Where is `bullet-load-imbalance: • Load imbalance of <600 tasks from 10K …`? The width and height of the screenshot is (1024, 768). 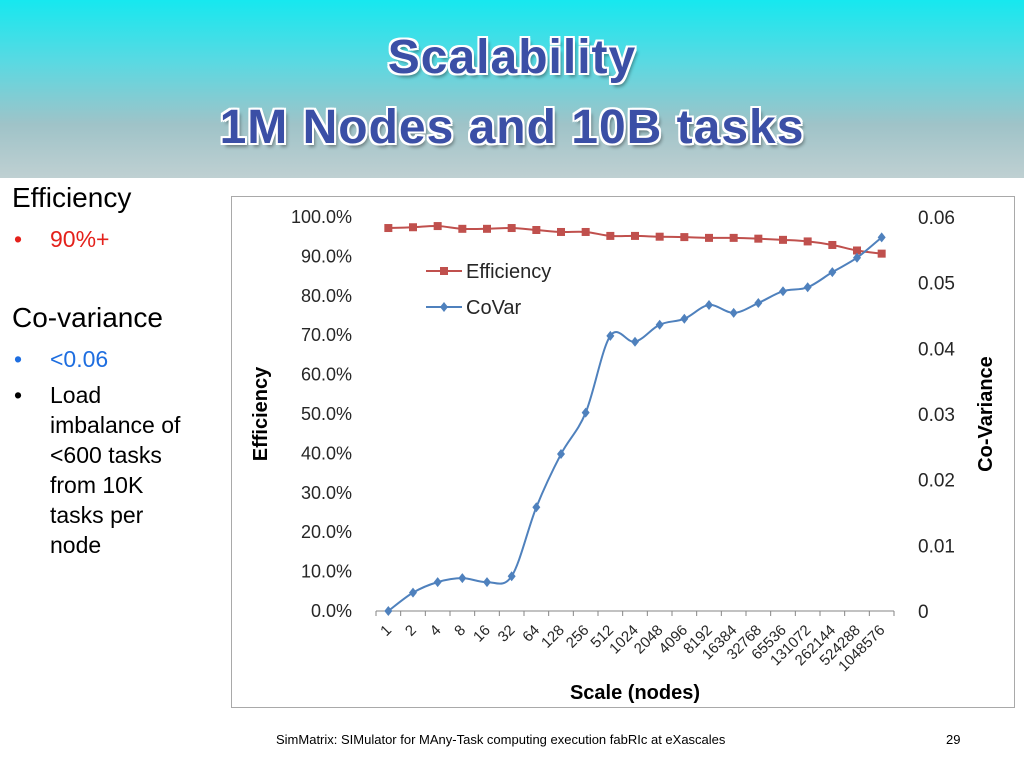 bullet-load-imbalance: • Load imbalance of <600 tasks from 10K … is located at coordinates (117, 470).